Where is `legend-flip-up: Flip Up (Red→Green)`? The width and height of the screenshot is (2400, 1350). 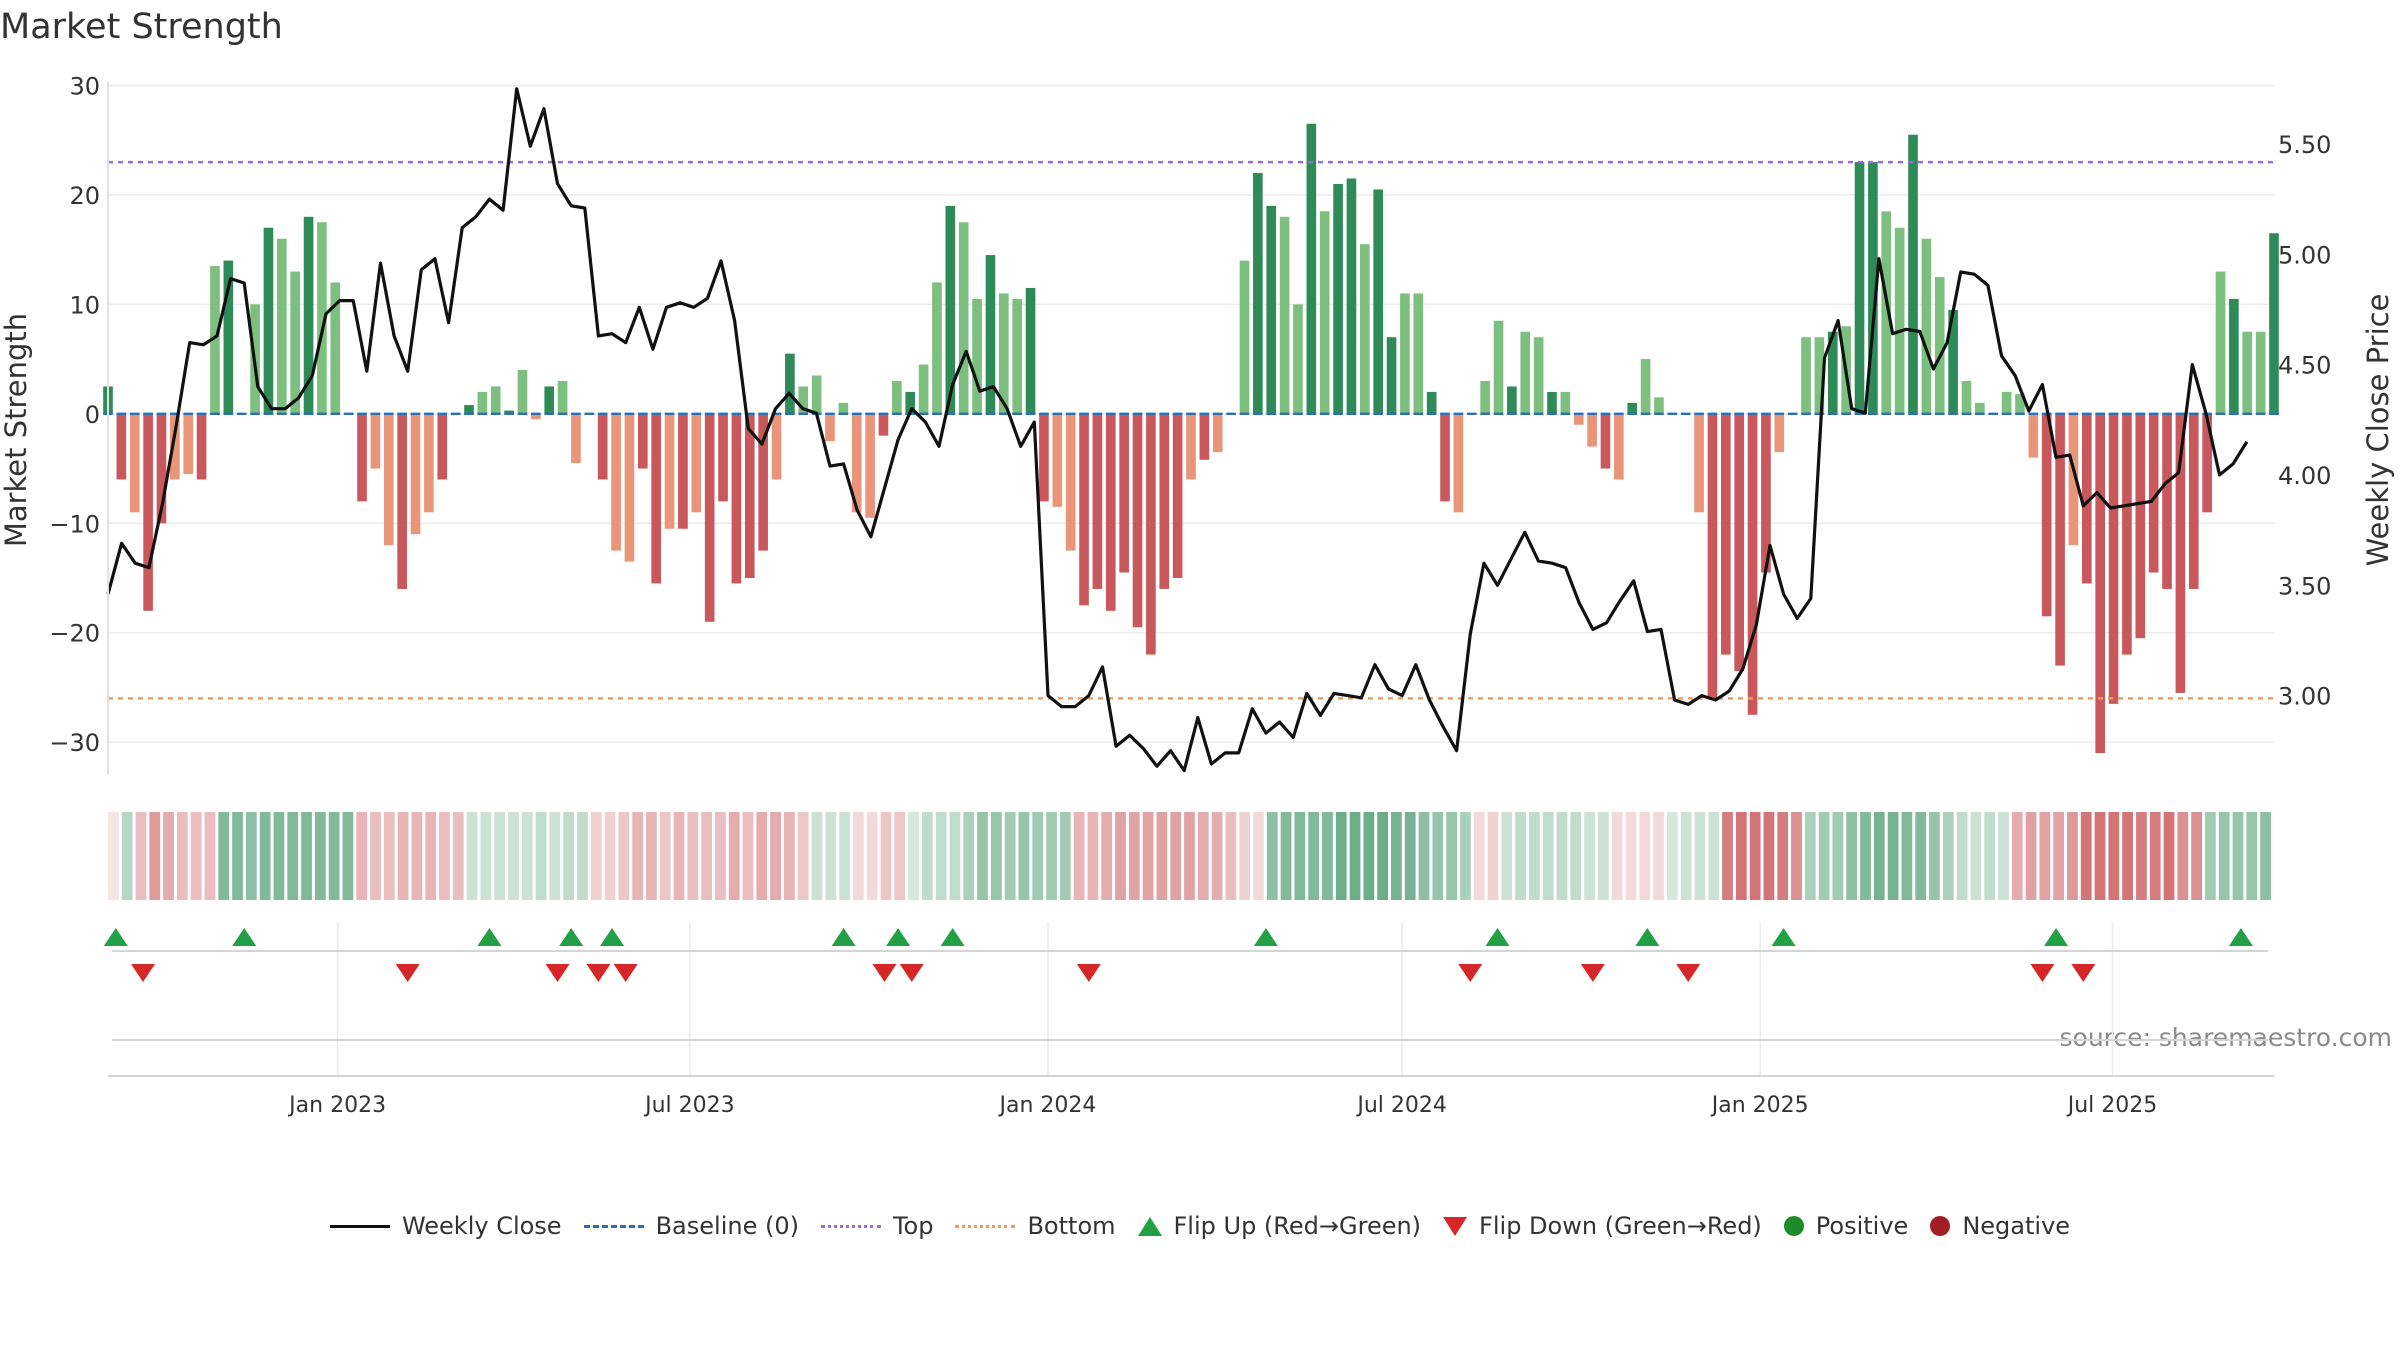 legend-flip-up: Flip Up (Red→Green) is located at coordinates (1279, 1226).